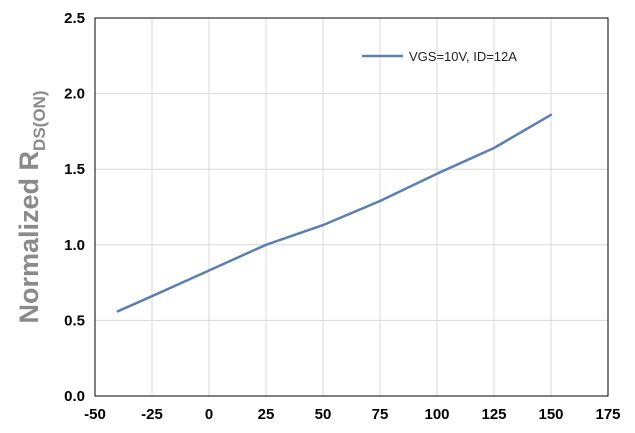 The height and width of the screenshot is (433, 635). What do you see at coordinates (74, 169) in the screenshot?
I see `y-tick-label: 1.5` at bounding box center [74, 169].